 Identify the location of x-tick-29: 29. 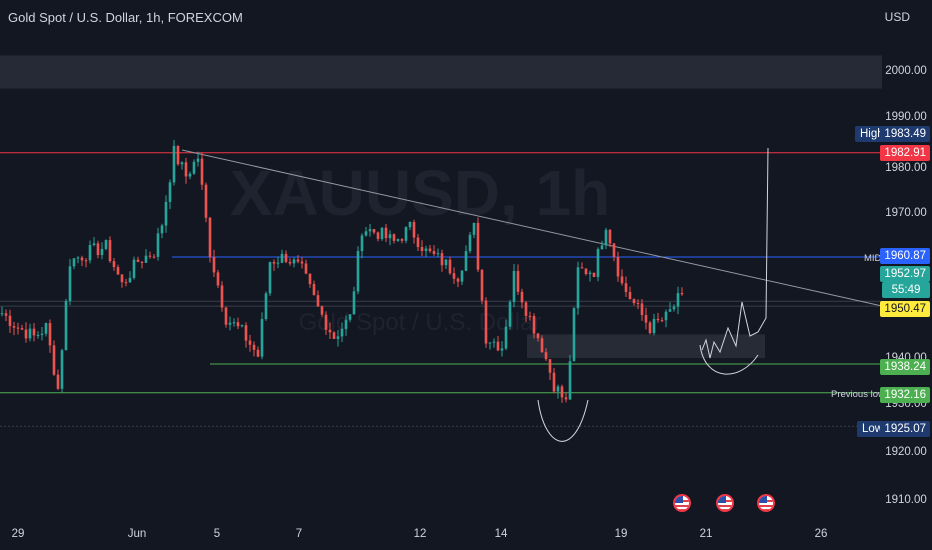
(18, 534).